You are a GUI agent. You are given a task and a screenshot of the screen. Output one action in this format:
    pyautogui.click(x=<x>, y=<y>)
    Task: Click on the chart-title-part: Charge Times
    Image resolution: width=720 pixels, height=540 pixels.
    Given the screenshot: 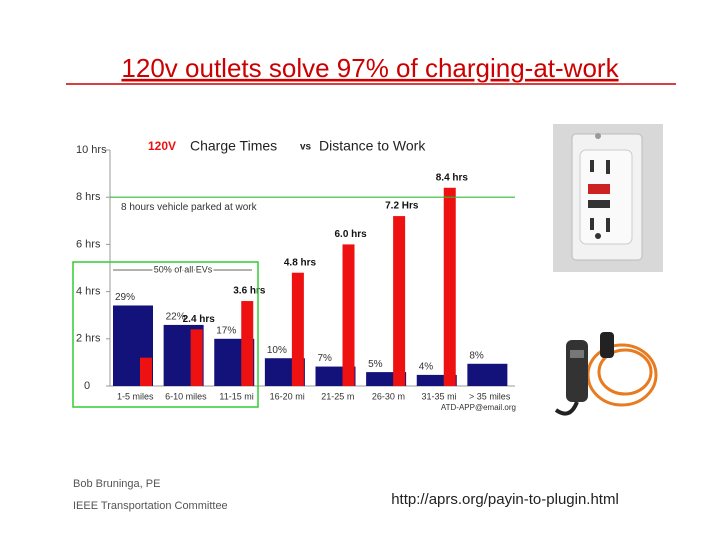 What is the action you would take?
    pyautogui.click(x=233, y=146)
    